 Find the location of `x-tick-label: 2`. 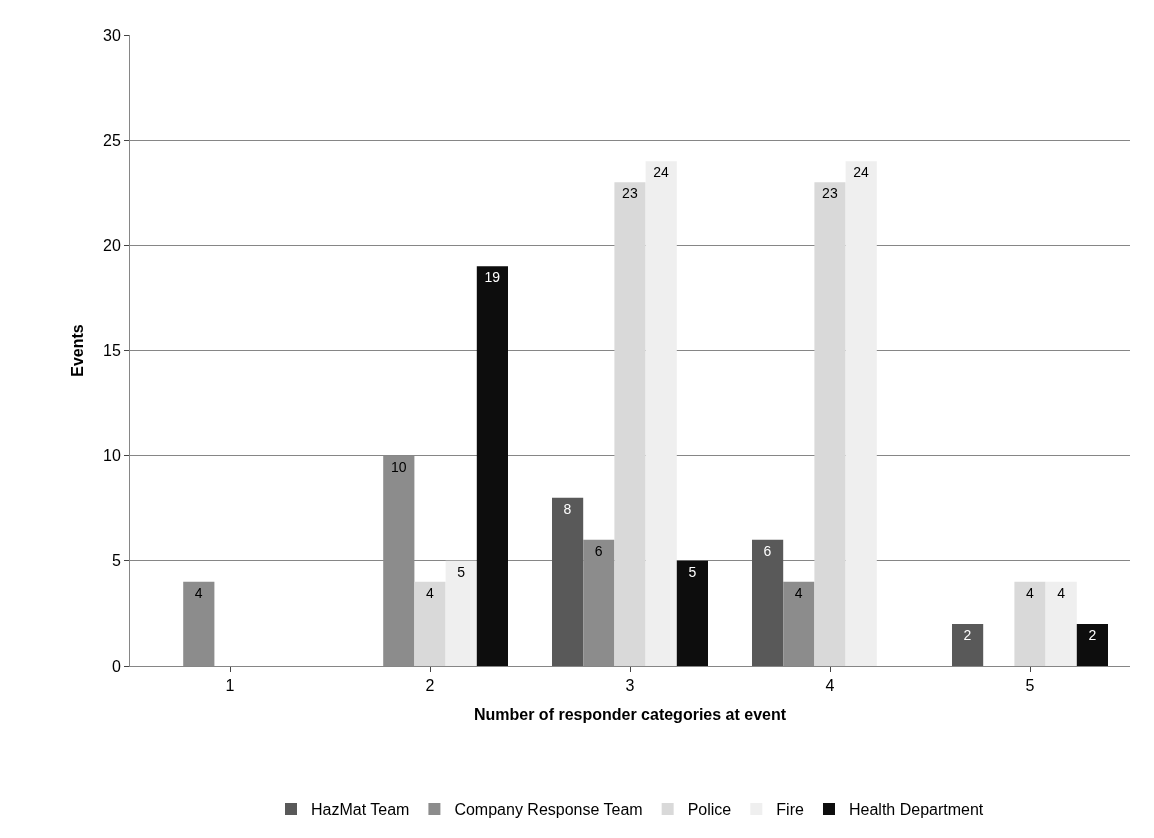

x-tick-label: 2 is located at coordinates (430, 686).